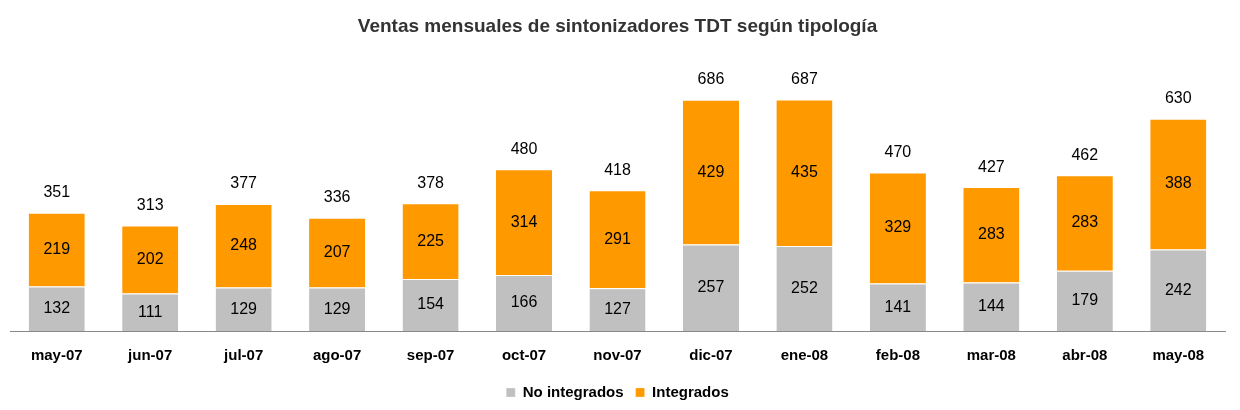  Describe the element at coordinates (337, 197) in the screenshot. I see `total-label: 336` at that location.